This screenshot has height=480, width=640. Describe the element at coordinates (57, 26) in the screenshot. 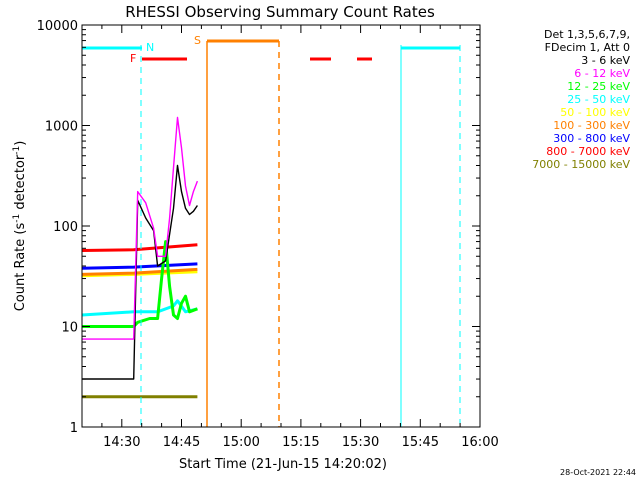

I see `y-tick-label: 10000` at that location.